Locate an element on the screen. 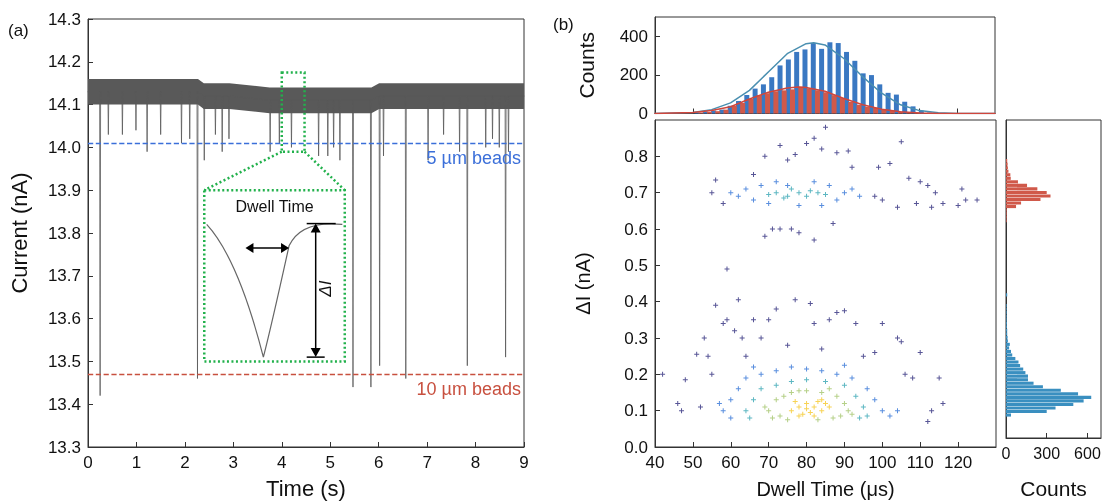 Image resolution: width=1110 pixels, height=504 pixels. x-tick-label: 7 is located at coordinates (427, 462).